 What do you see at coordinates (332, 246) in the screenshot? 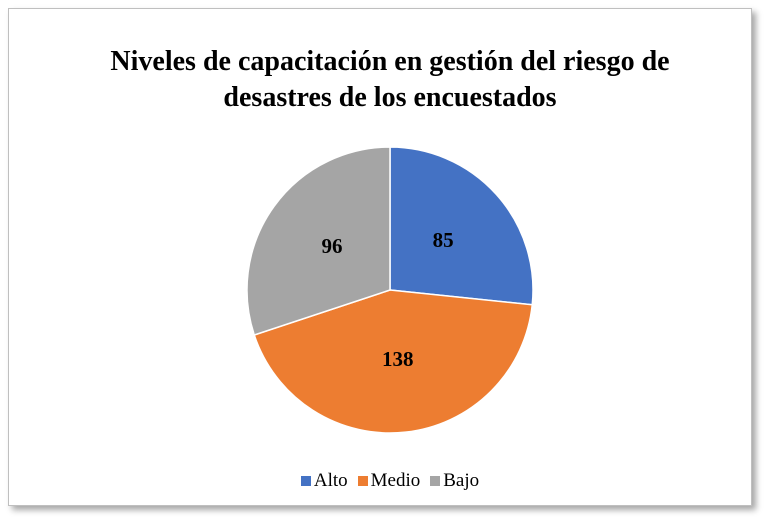
I see `data-label: 96` at bounding box center [332, 246].